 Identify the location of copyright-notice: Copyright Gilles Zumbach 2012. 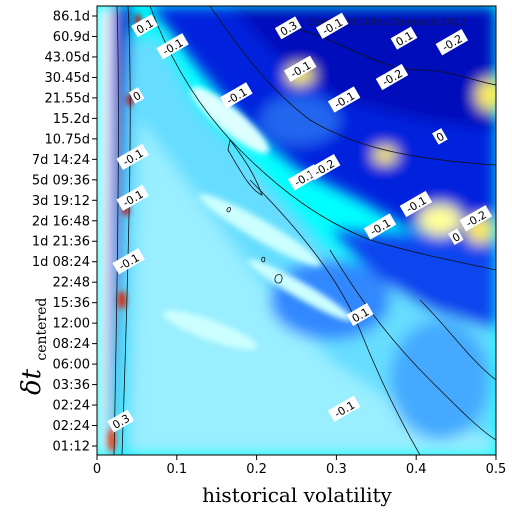
(387, 22).